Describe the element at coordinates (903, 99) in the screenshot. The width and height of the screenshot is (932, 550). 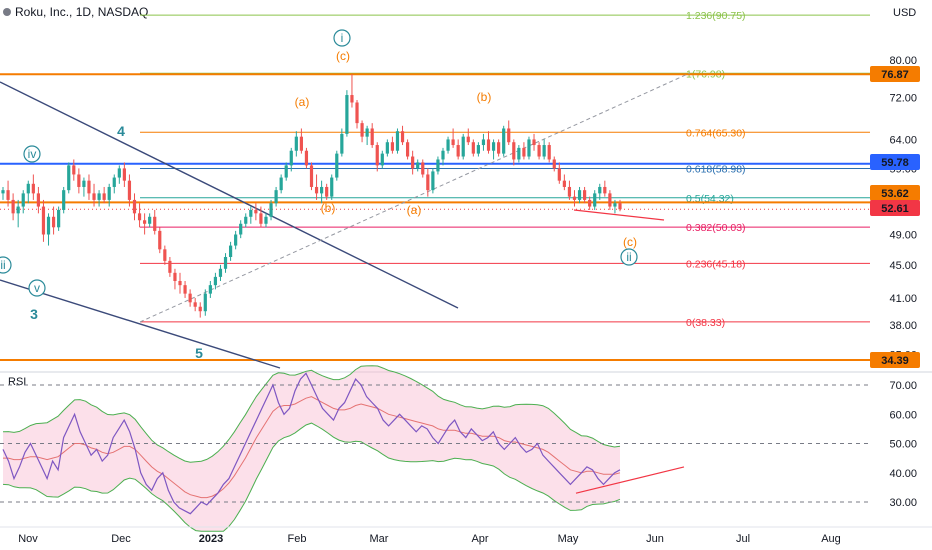
I see `price-tick-label: 72.00` at that location.